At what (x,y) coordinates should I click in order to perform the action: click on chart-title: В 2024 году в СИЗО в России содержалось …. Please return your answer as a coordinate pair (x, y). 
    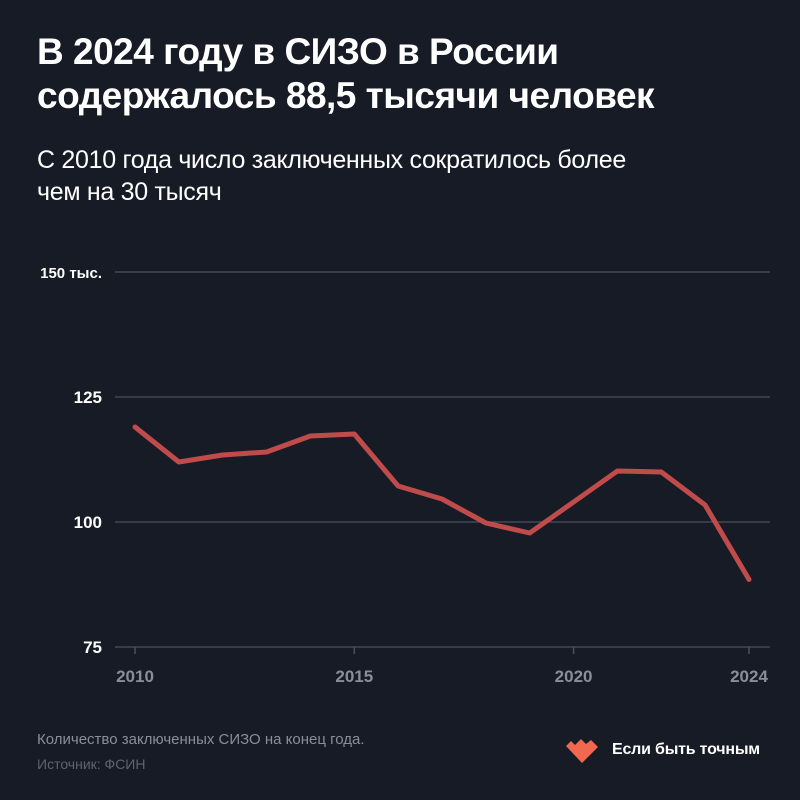
    Looking at the image, I should click on (407, 74).